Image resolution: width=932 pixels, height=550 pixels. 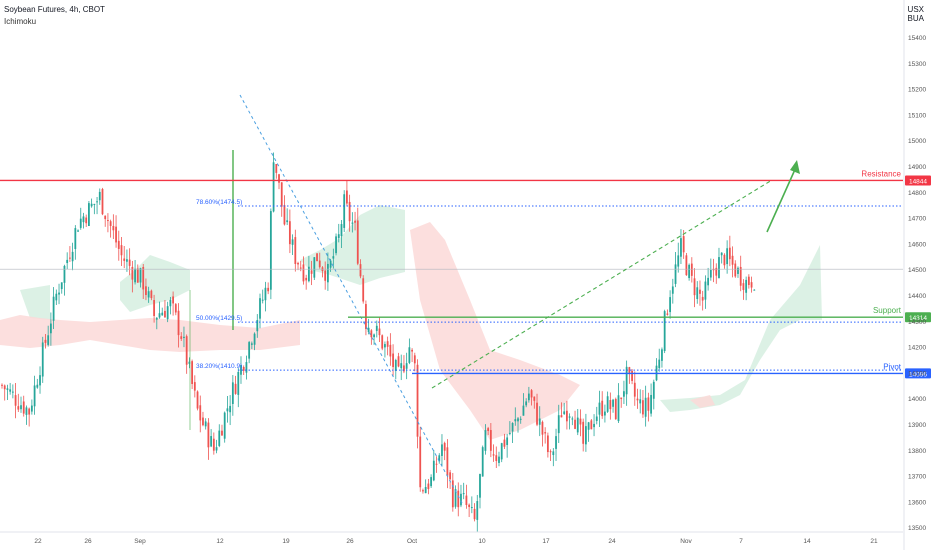 I want to click on x-tick-label: 12, so click(x=220, y=541).